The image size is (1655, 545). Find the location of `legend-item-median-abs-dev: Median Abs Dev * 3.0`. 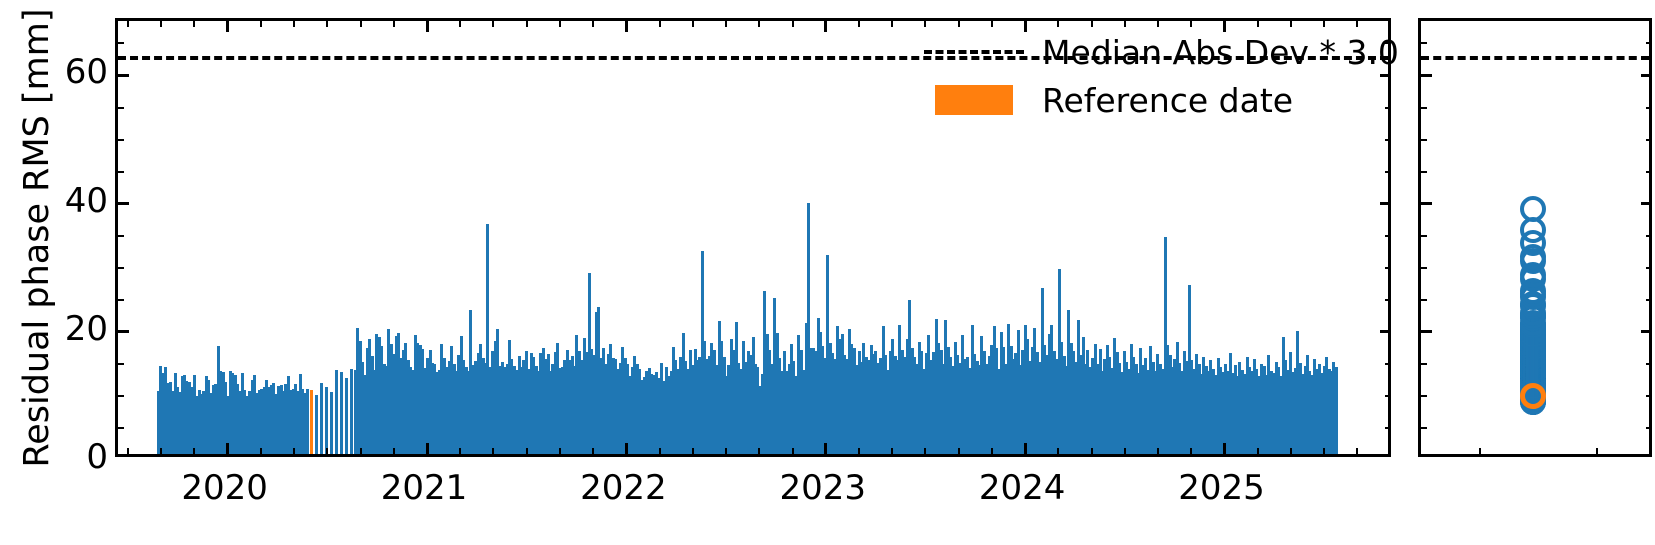

legend-item-median-abs-dev: Median Abs Dev * 3.0 is located at coordinates (1160, 52).